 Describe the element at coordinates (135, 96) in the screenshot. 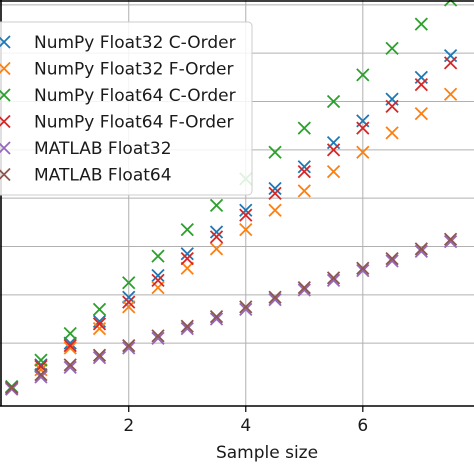

I see `legend-label: NumPy Float64 C-Order` at that location.